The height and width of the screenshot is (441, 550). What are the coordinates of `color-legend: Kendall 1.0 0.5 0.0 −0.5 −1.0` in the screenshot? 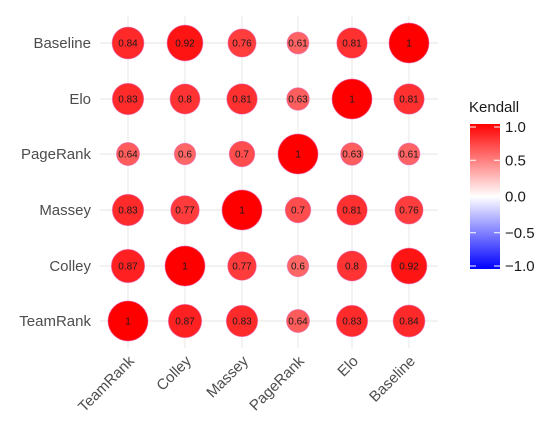 It's located at (502, 187).